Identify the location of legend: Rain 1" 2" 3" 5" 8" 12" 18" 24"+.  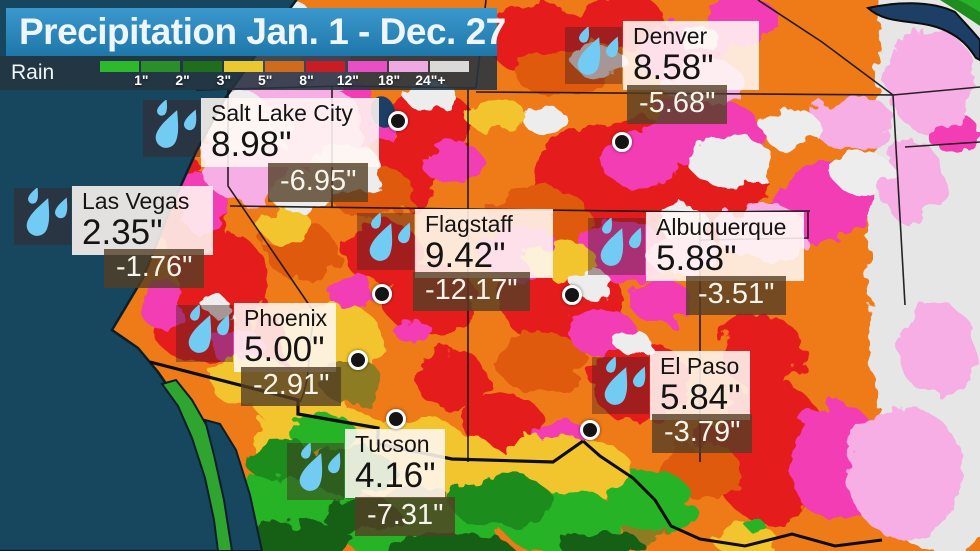
(248, 73).